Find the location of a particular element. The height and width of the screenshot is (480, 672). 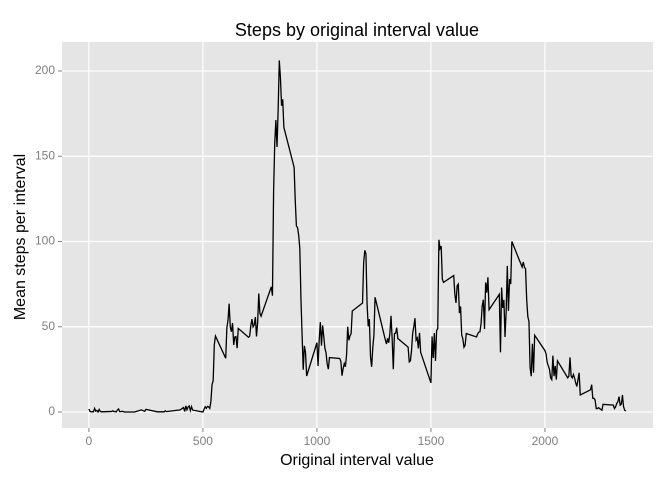

x-tick-label: 0 is located at coordinates (89, 441).